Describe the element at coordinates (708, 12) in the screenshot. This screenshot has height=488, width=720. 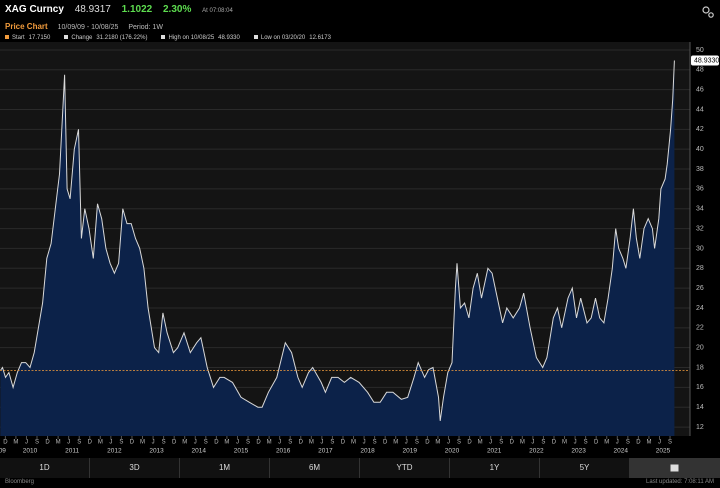
I see `settings-icon` at that location.